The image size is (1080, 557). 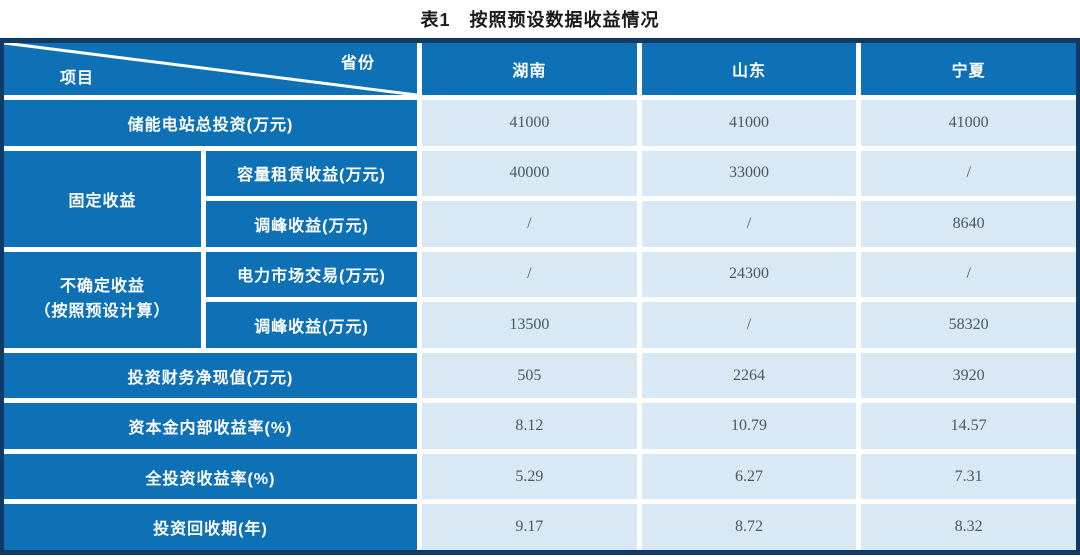 I want to click on corner-label-province: 省份, so click(x=357, y=63).